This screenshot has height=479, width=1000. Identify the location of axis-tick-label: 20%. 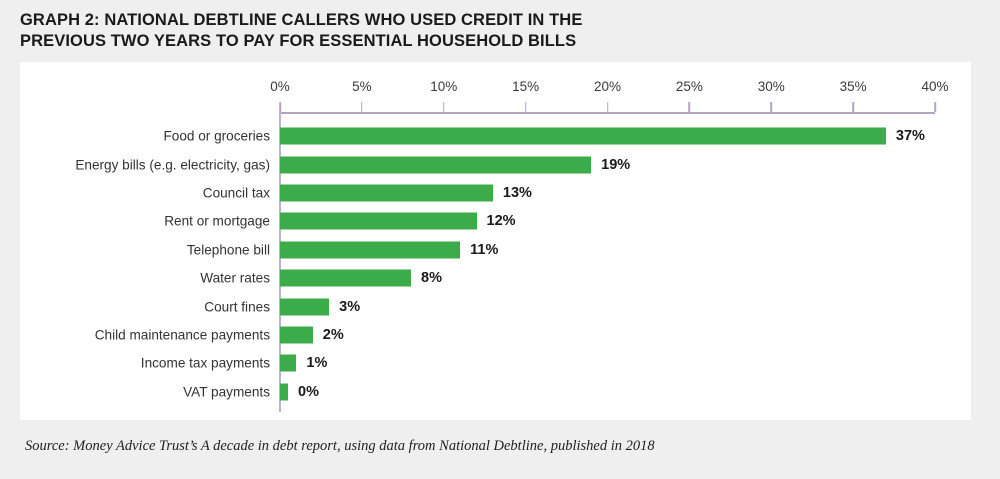
(607, 86).